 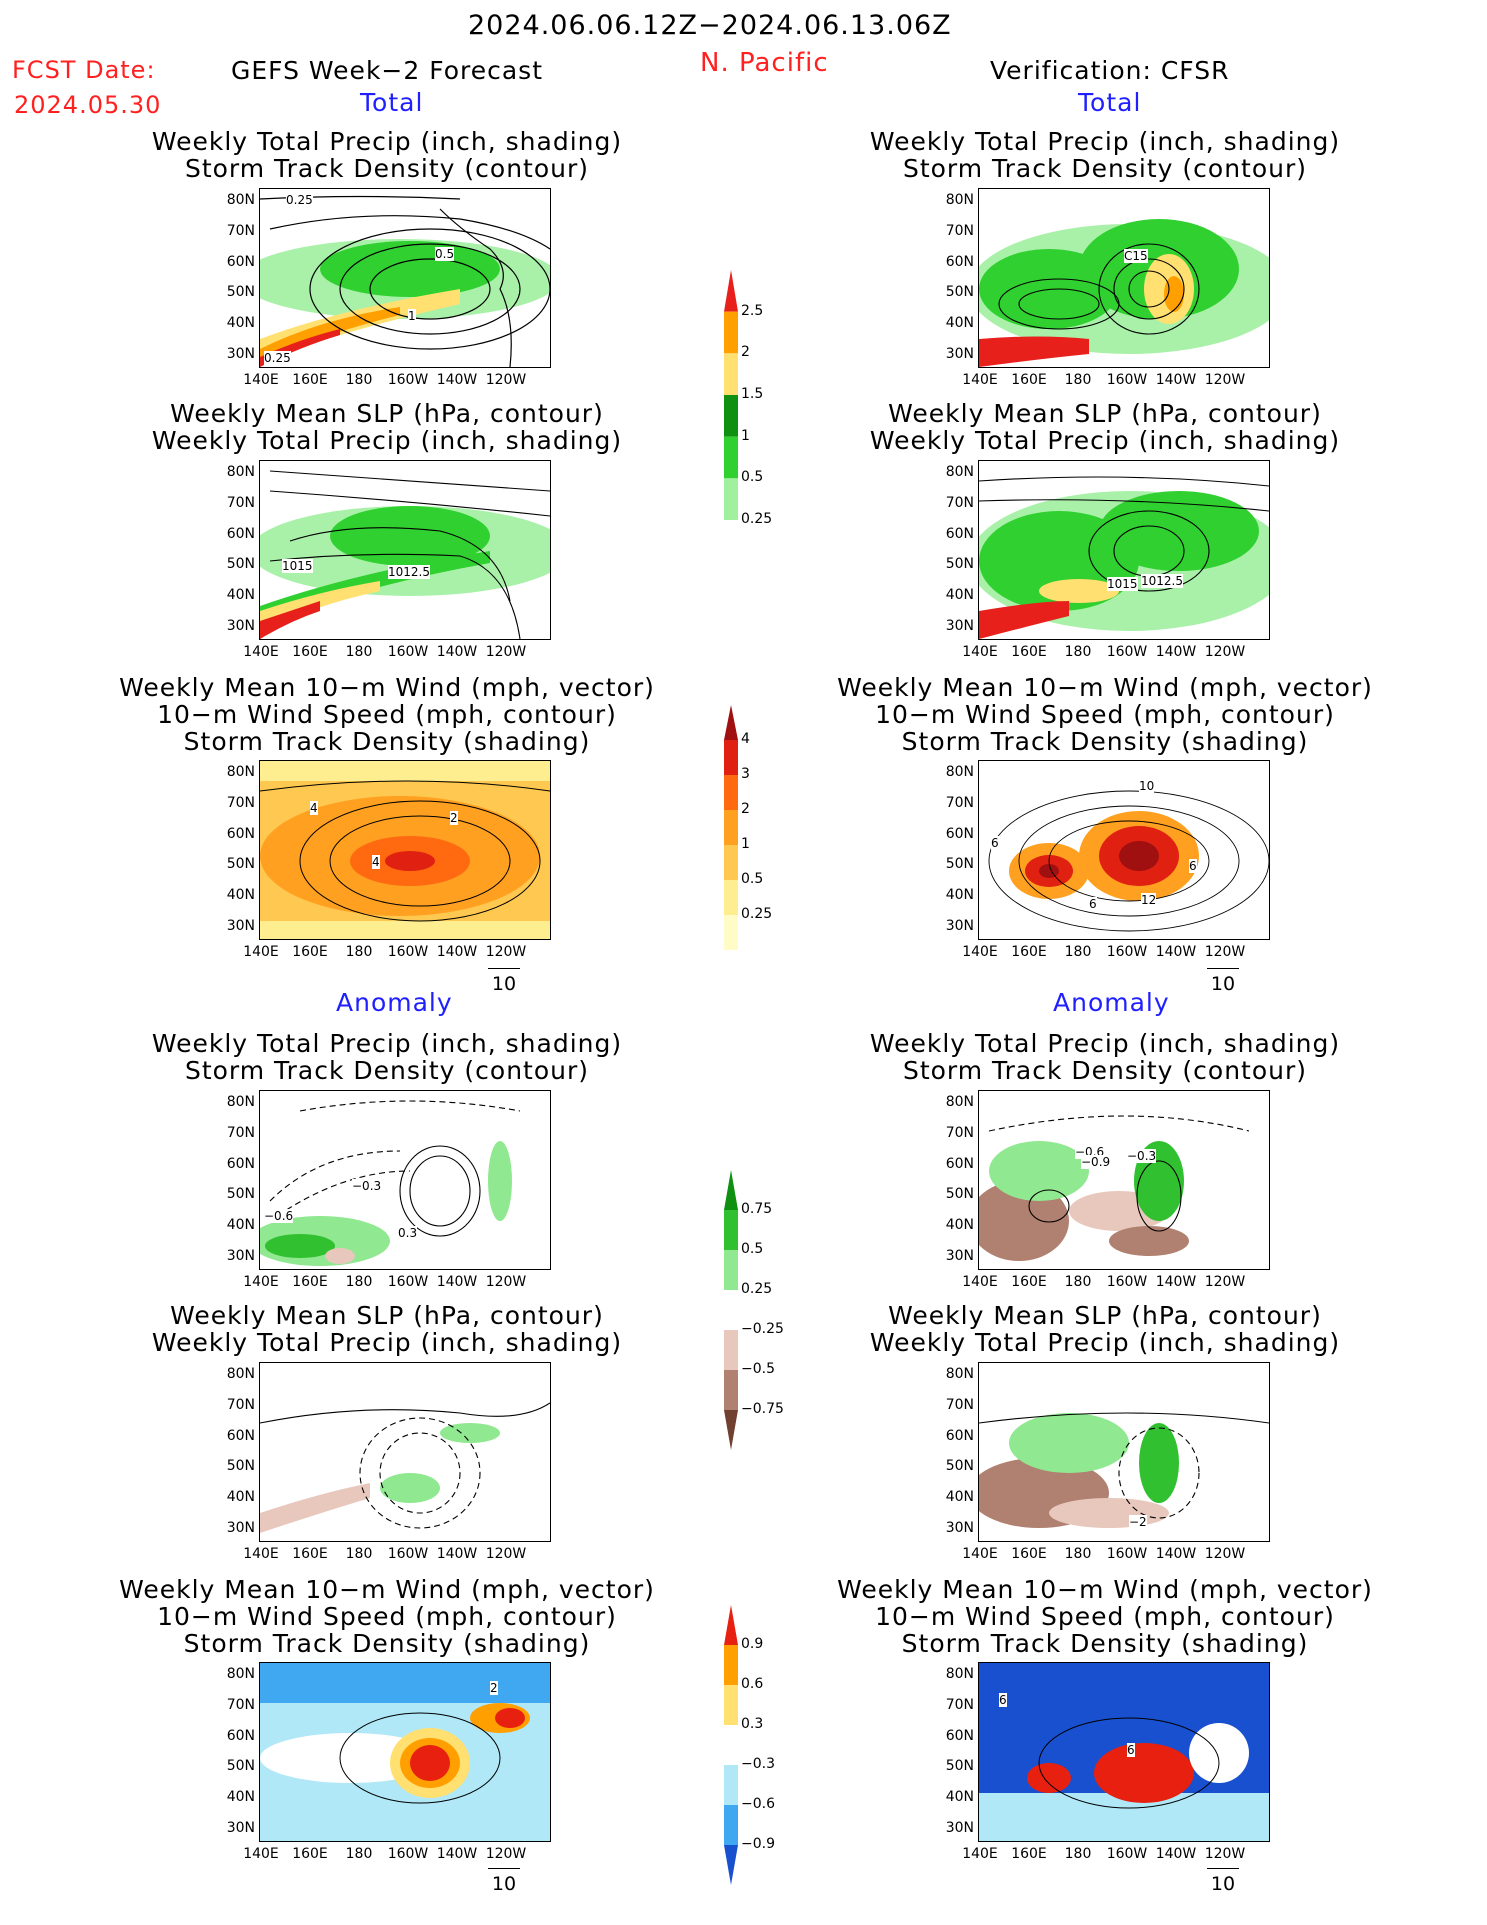 What do you see at coordinates (1124, 1180) in the screenshot?
I see `map-panel-anomaly-precip-verification: −0.6 −0.9 −0.3` at bounding box center [1124, 1180].